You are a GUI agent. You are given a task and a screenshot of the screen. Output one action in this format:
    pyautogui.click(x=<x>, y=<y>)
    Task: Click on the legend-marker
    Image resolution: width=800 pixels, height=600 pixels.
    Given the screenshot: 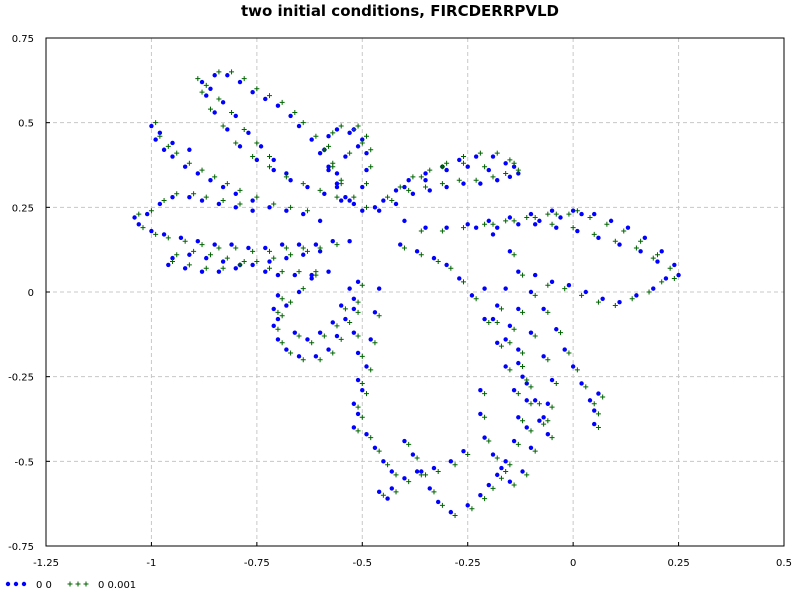 What is the action you would take?
    pyautogui.click(x=16, y=584)
    